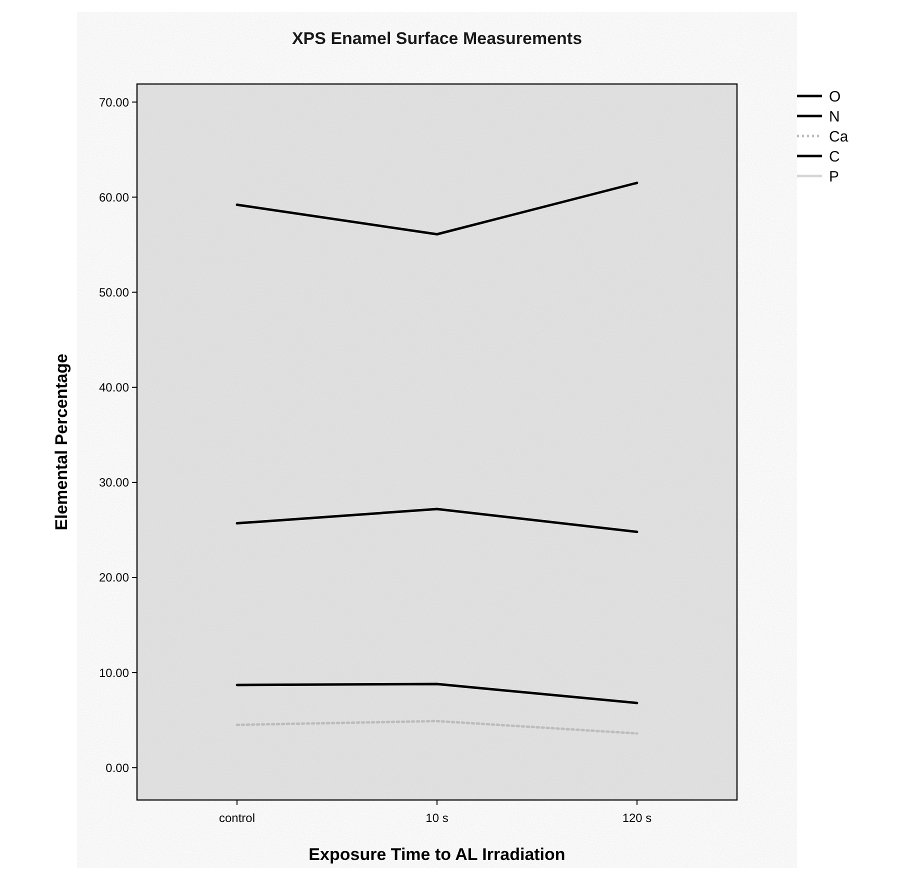 Image resolution: width=922 pixels, height=879 pixels. What do you see at coordinates (437, 38) in the screenshot?
I see `chart-title: XPS Enamel Surface Measurements` at bounding box center [437, 38].